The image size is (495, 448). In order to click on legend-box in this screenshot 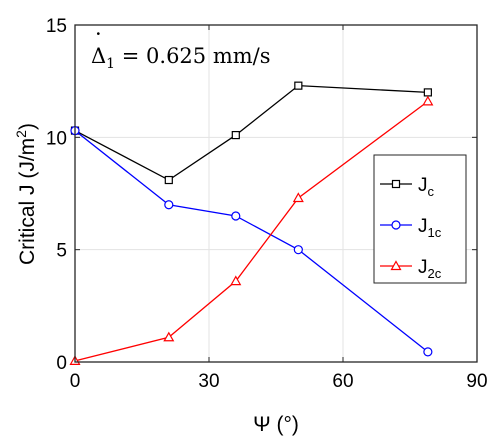, I will do `click(420, 219)`.